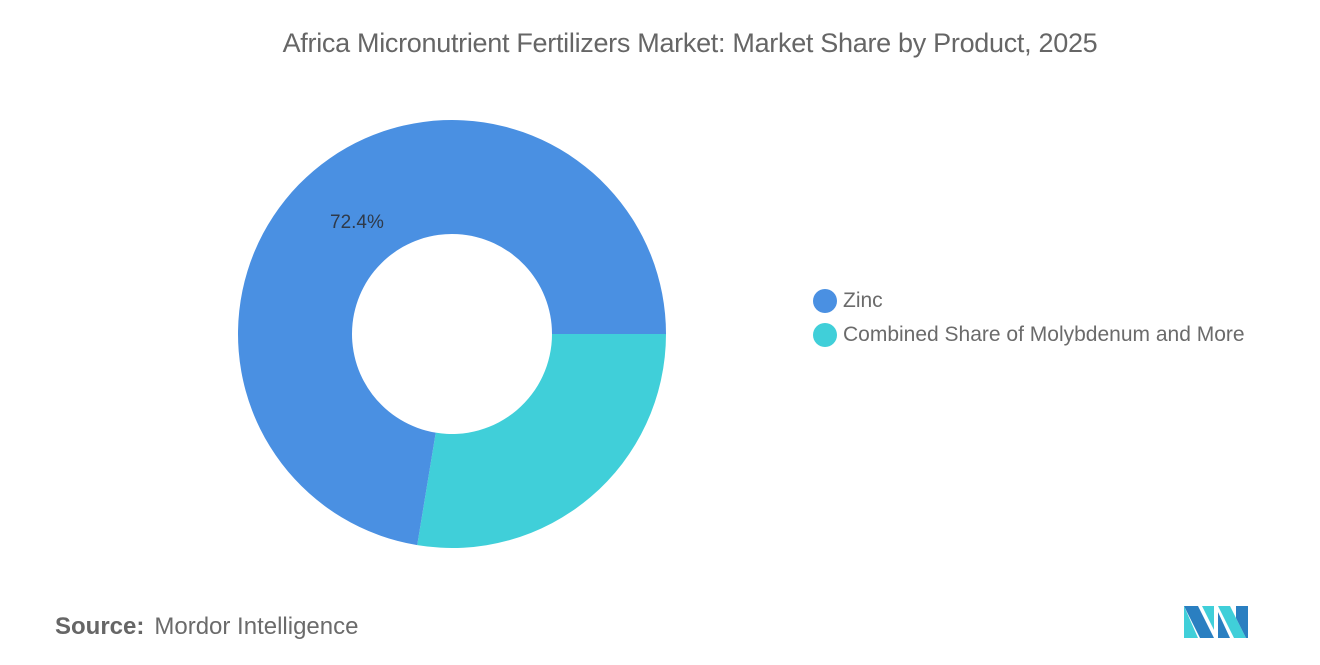  What do you see at coordinates (541, 441) in the screenshot?
I see `donut-slice-combined` at bounding box center [541, 441].